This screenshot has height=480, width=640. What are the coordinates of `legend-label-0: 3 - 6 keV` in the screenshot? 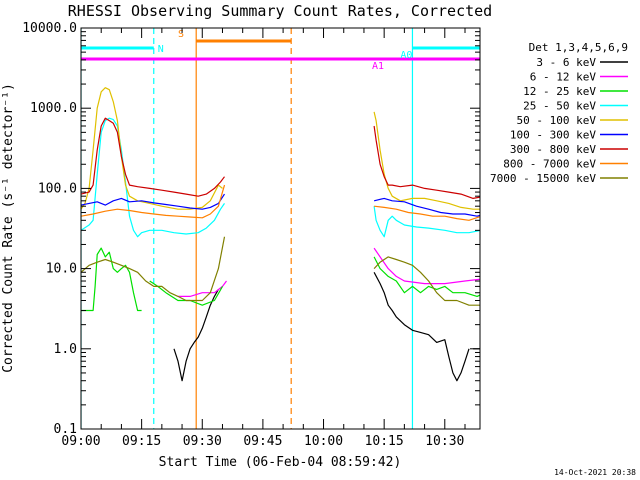 It's located at (566, 62).